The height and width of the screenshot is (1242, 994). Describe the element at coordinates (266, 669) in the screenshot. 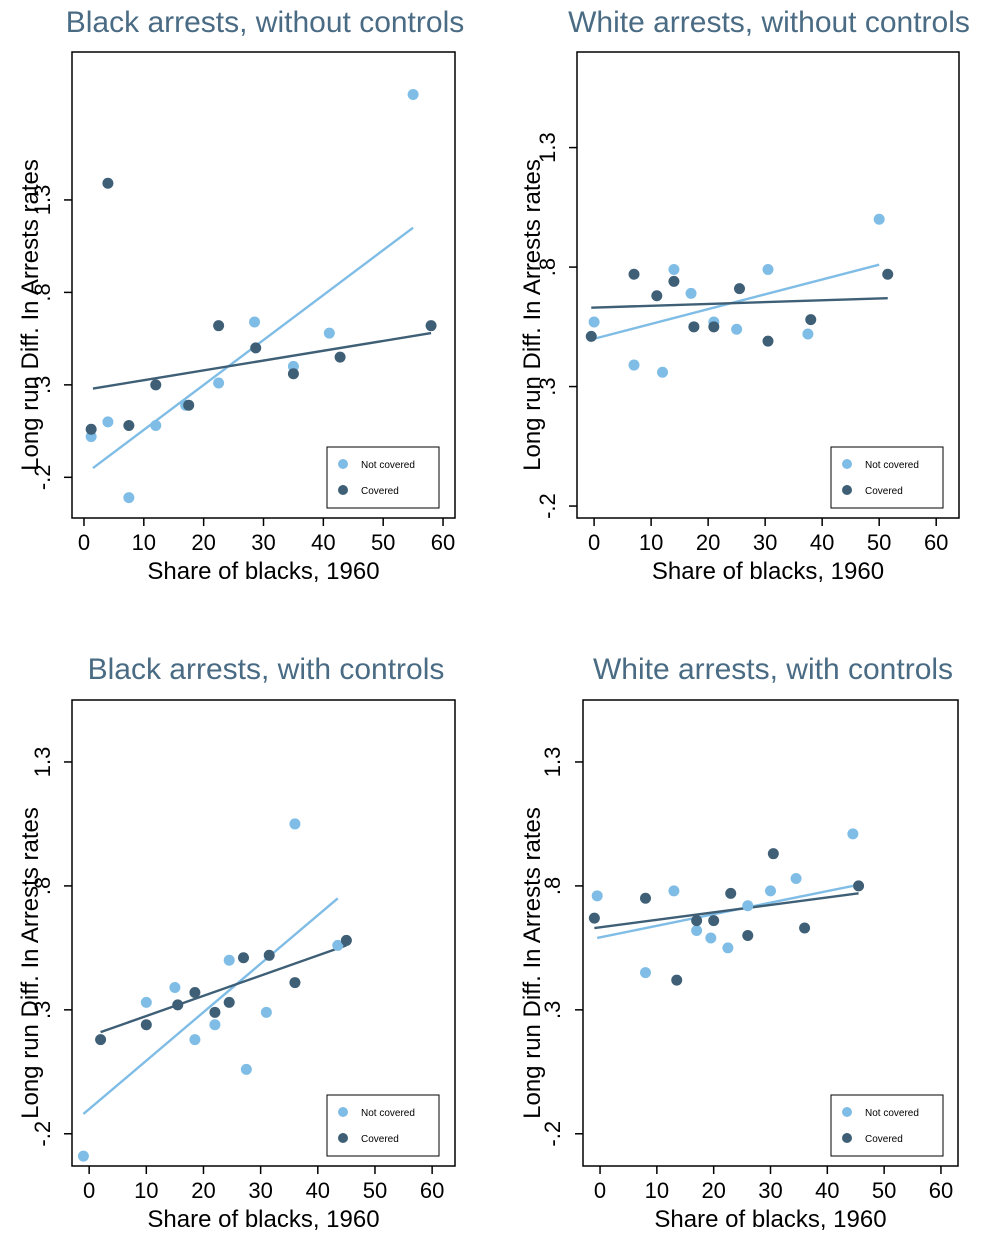

I see `chart-title: Black arrests, with controls` at that location.